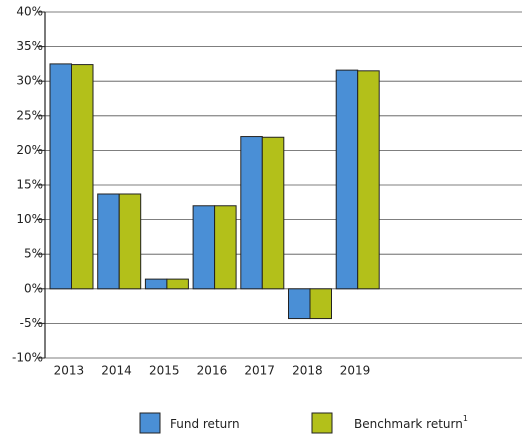  What do you see at coordinates (116, 371) in the screenshot?
I see `x-tick-label: 2014` at bounding box center [116, 371].